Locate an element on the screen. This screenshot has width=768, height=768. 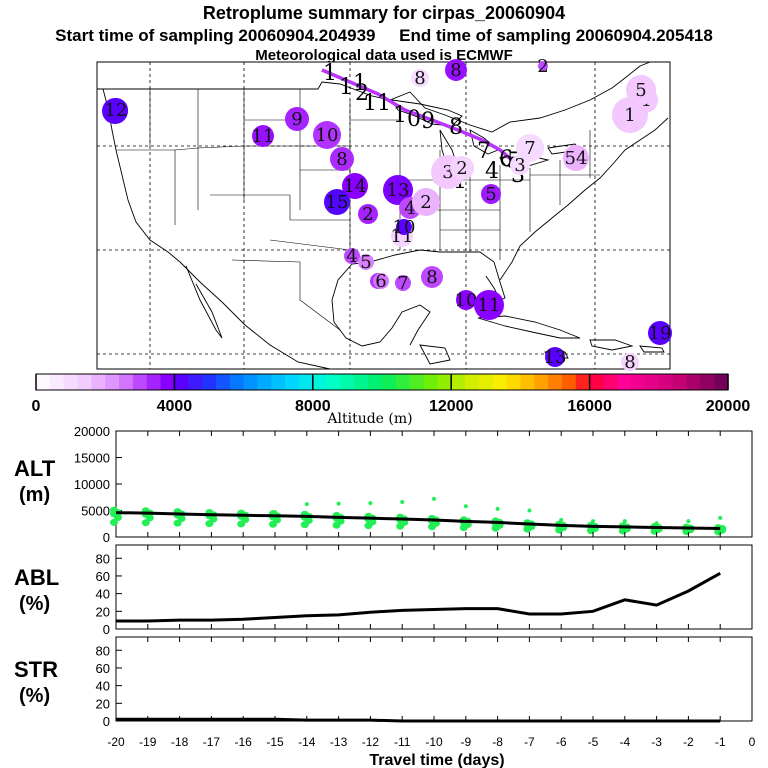
map-marker-label: 4 is located at coordinates (409, 208).